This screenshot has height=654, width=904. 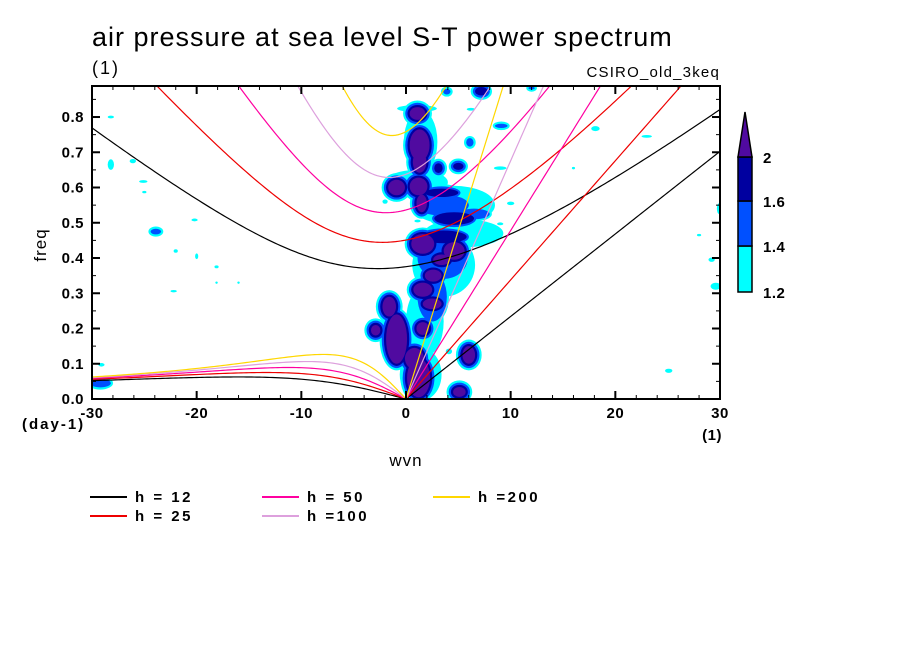 I want to click on x-tick-label: -30, so click(x=91, y=413).